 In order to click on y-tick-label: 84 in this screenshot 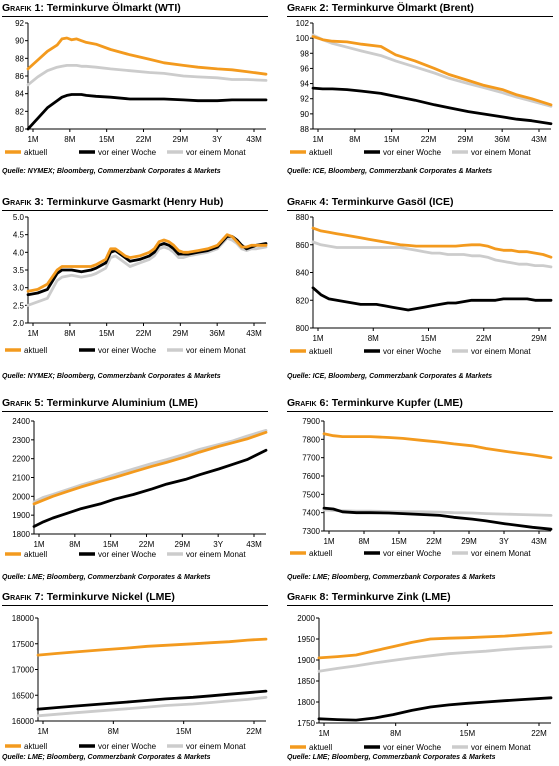, I will do `click(19, 94)`.